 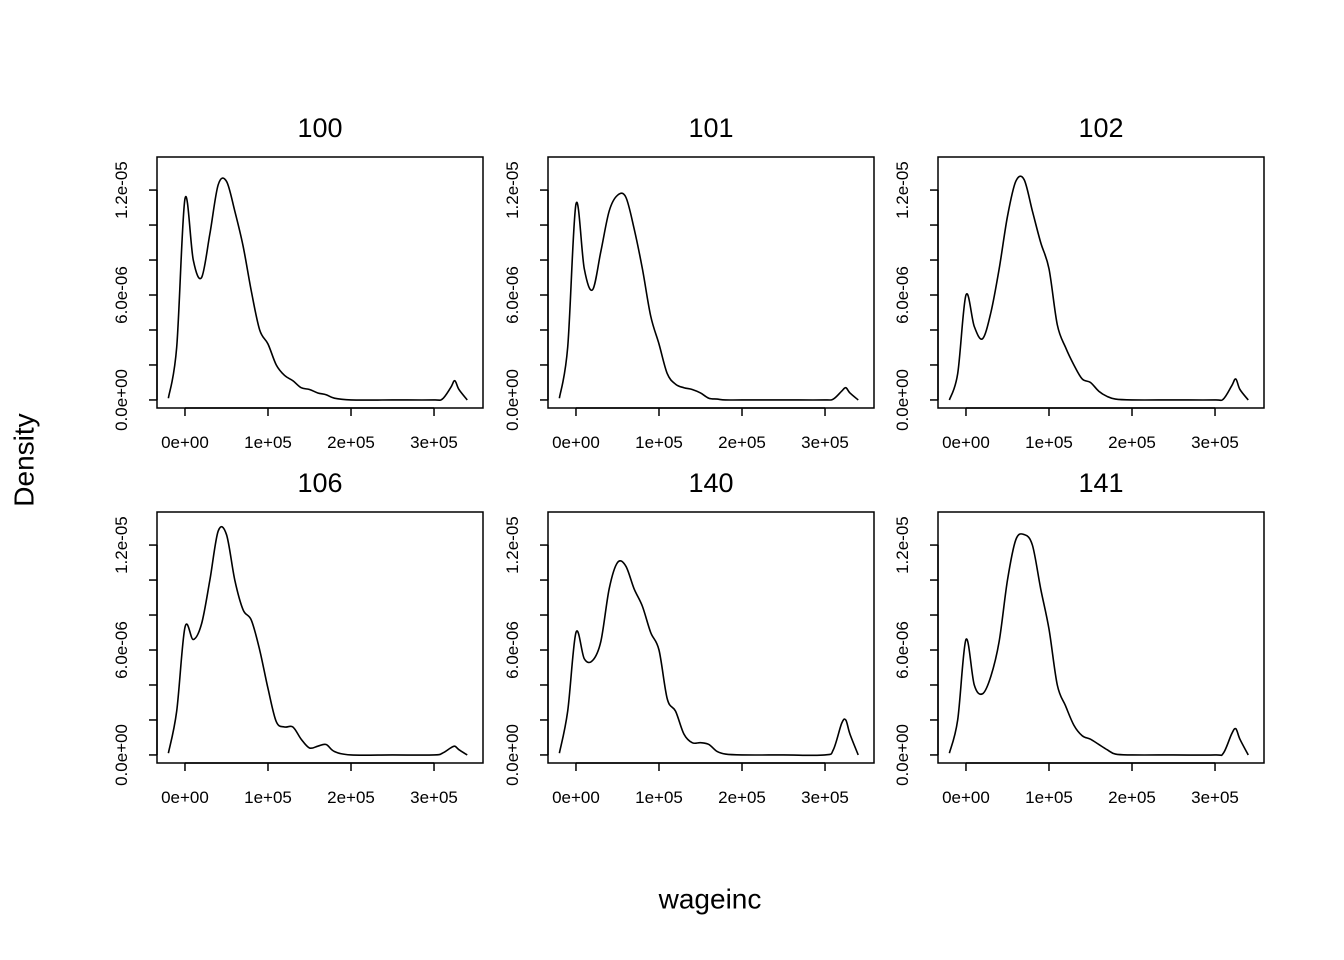 I want to click on x-axis-label: wageinc, so click(x=710, y=898).